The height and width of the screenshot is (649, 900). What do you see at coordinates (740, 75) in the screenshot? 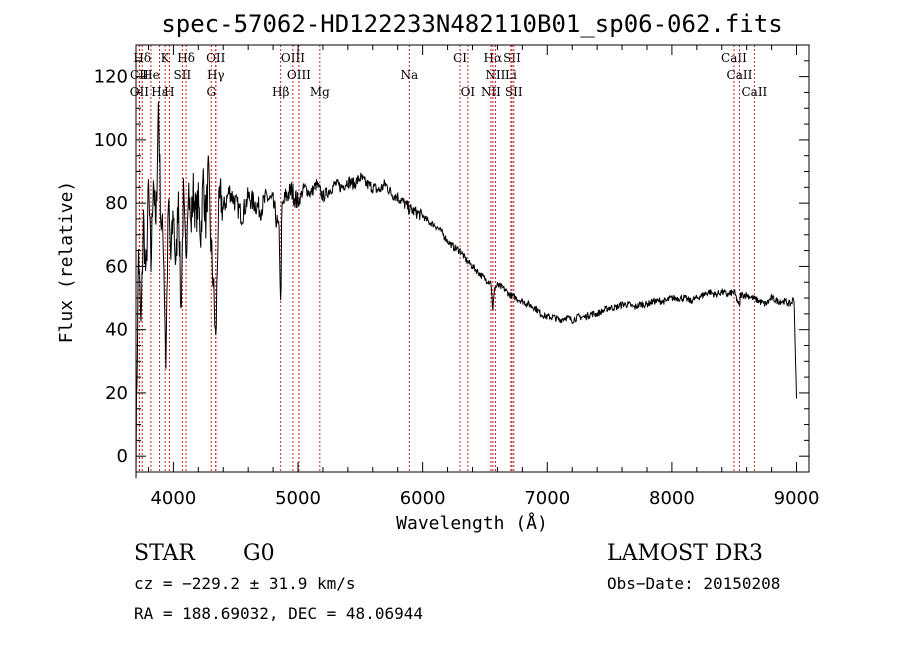
I see `line-marker-label-17: CaII` at bounding box center [740, 75].